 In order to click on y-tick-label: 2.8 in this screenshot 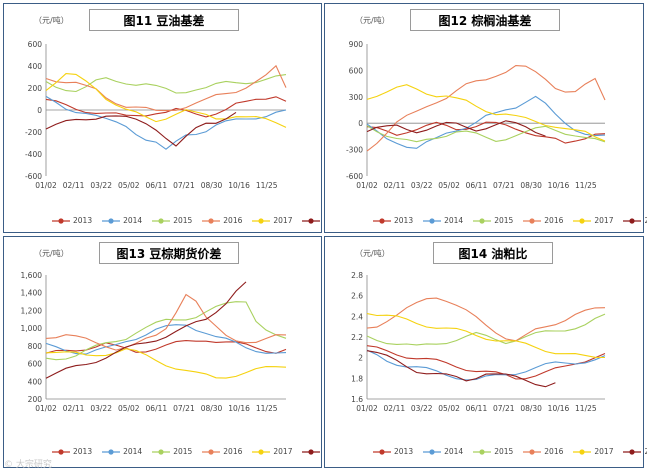, I will do `click(357, 275)`.